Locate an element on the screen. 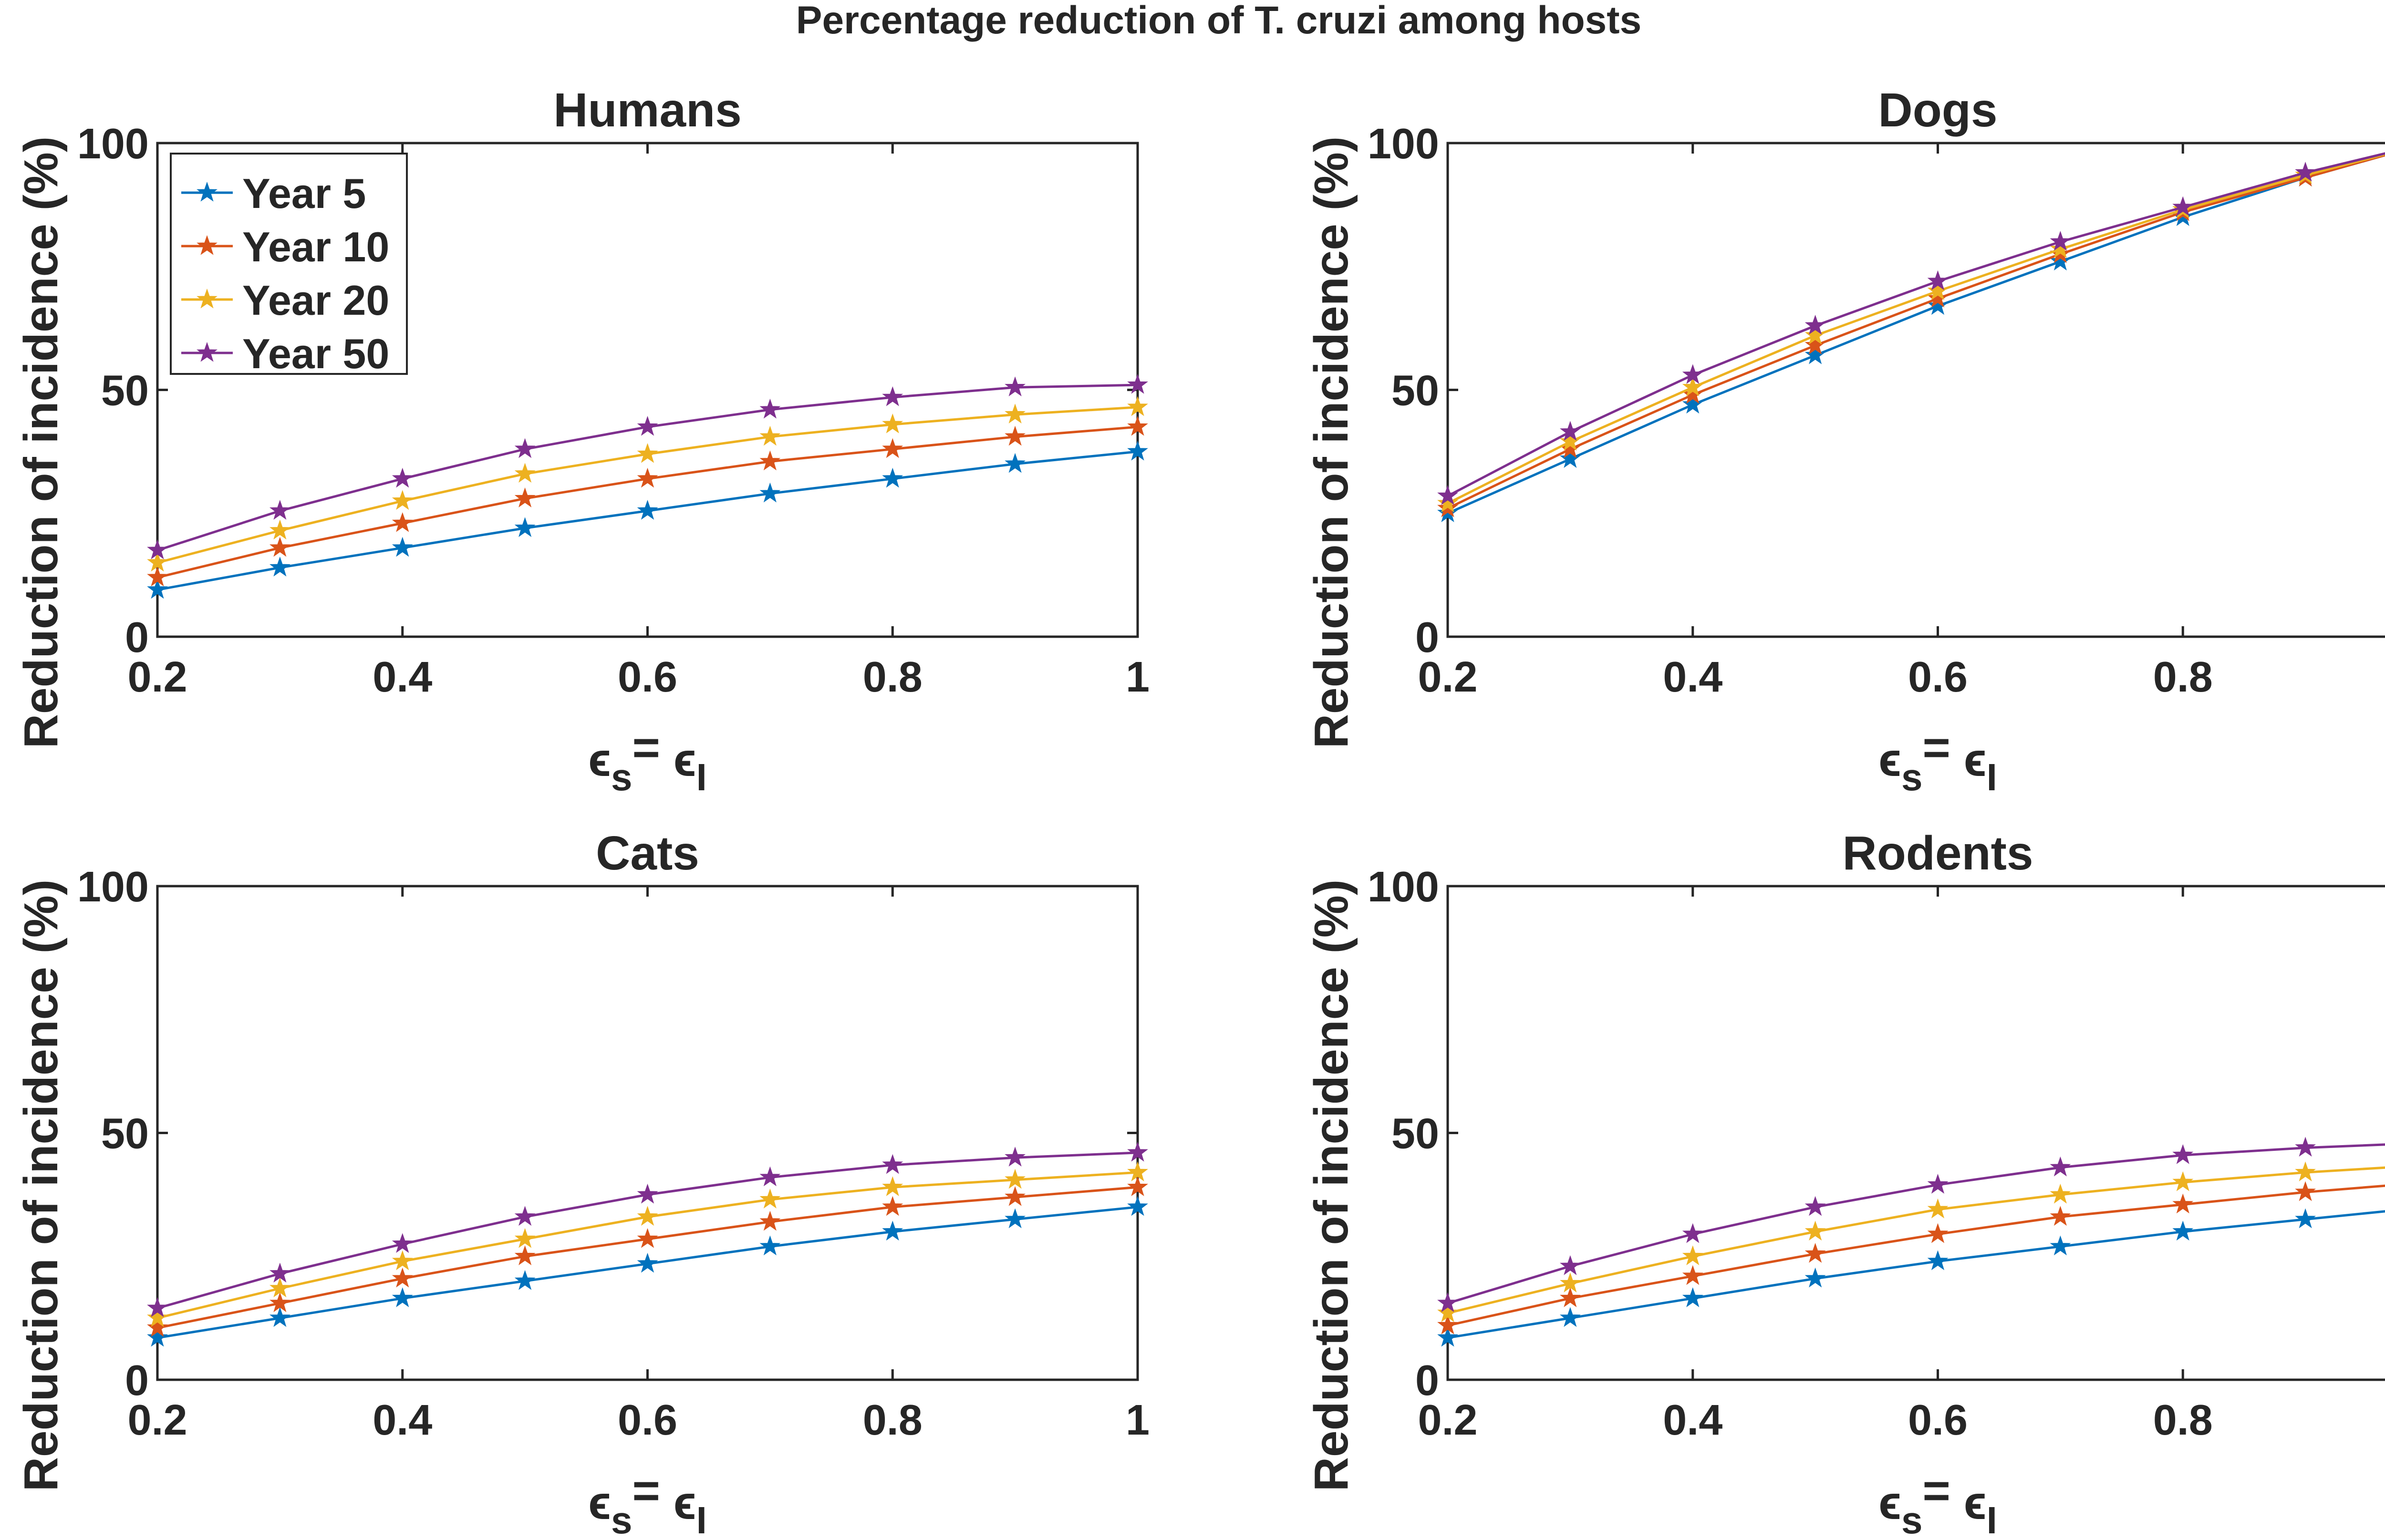 The width and height of the screenshot is (2385, 1540). y-tick-label: 0 is located at coordinates (1427, 637).